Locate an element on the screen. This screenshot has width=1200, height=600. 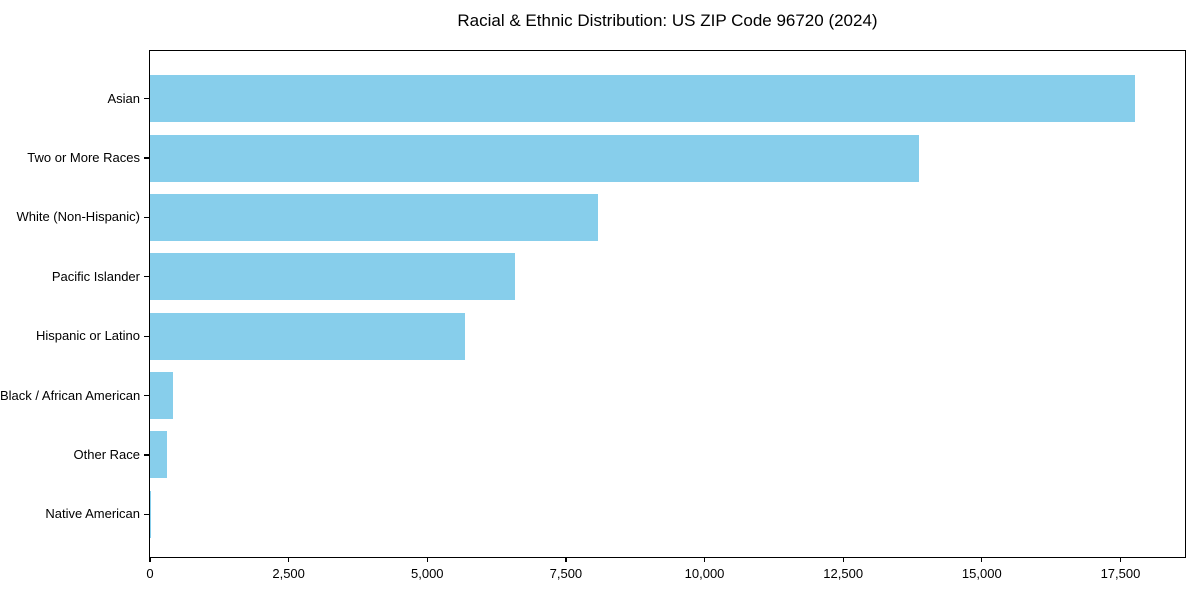
x-tick-label: 15,000 is located at coordinates (981, 573).